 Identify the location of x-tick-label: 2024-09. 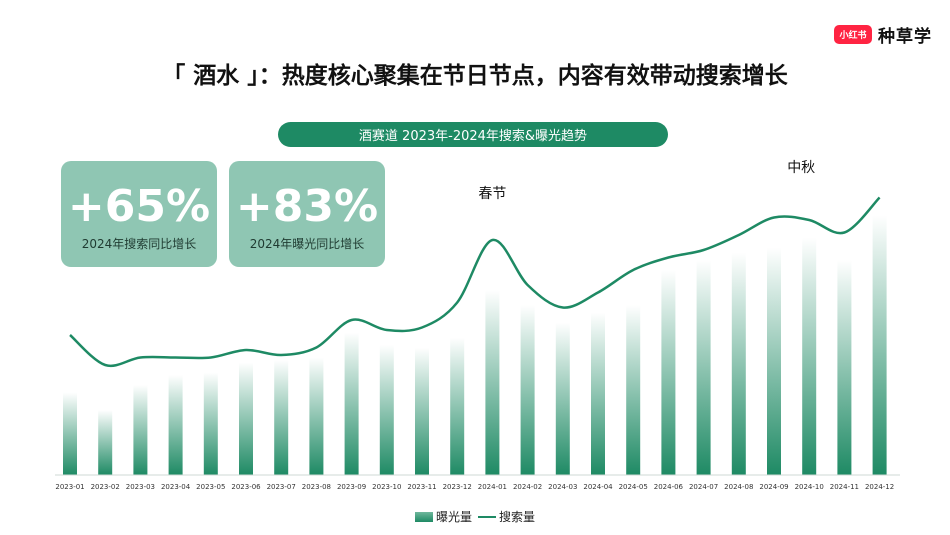
(773, 487).